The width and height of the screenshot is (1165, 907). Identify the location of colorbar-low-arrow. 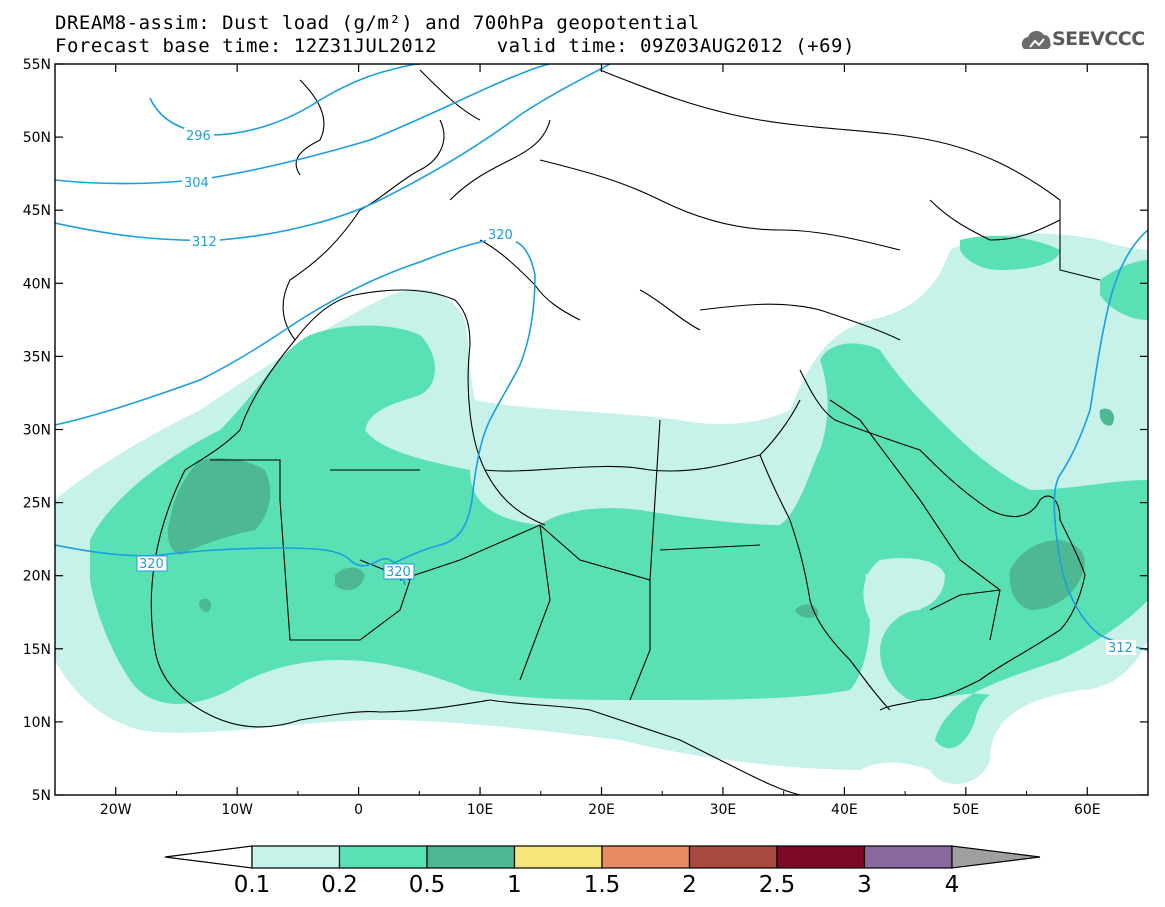
(208, 857).